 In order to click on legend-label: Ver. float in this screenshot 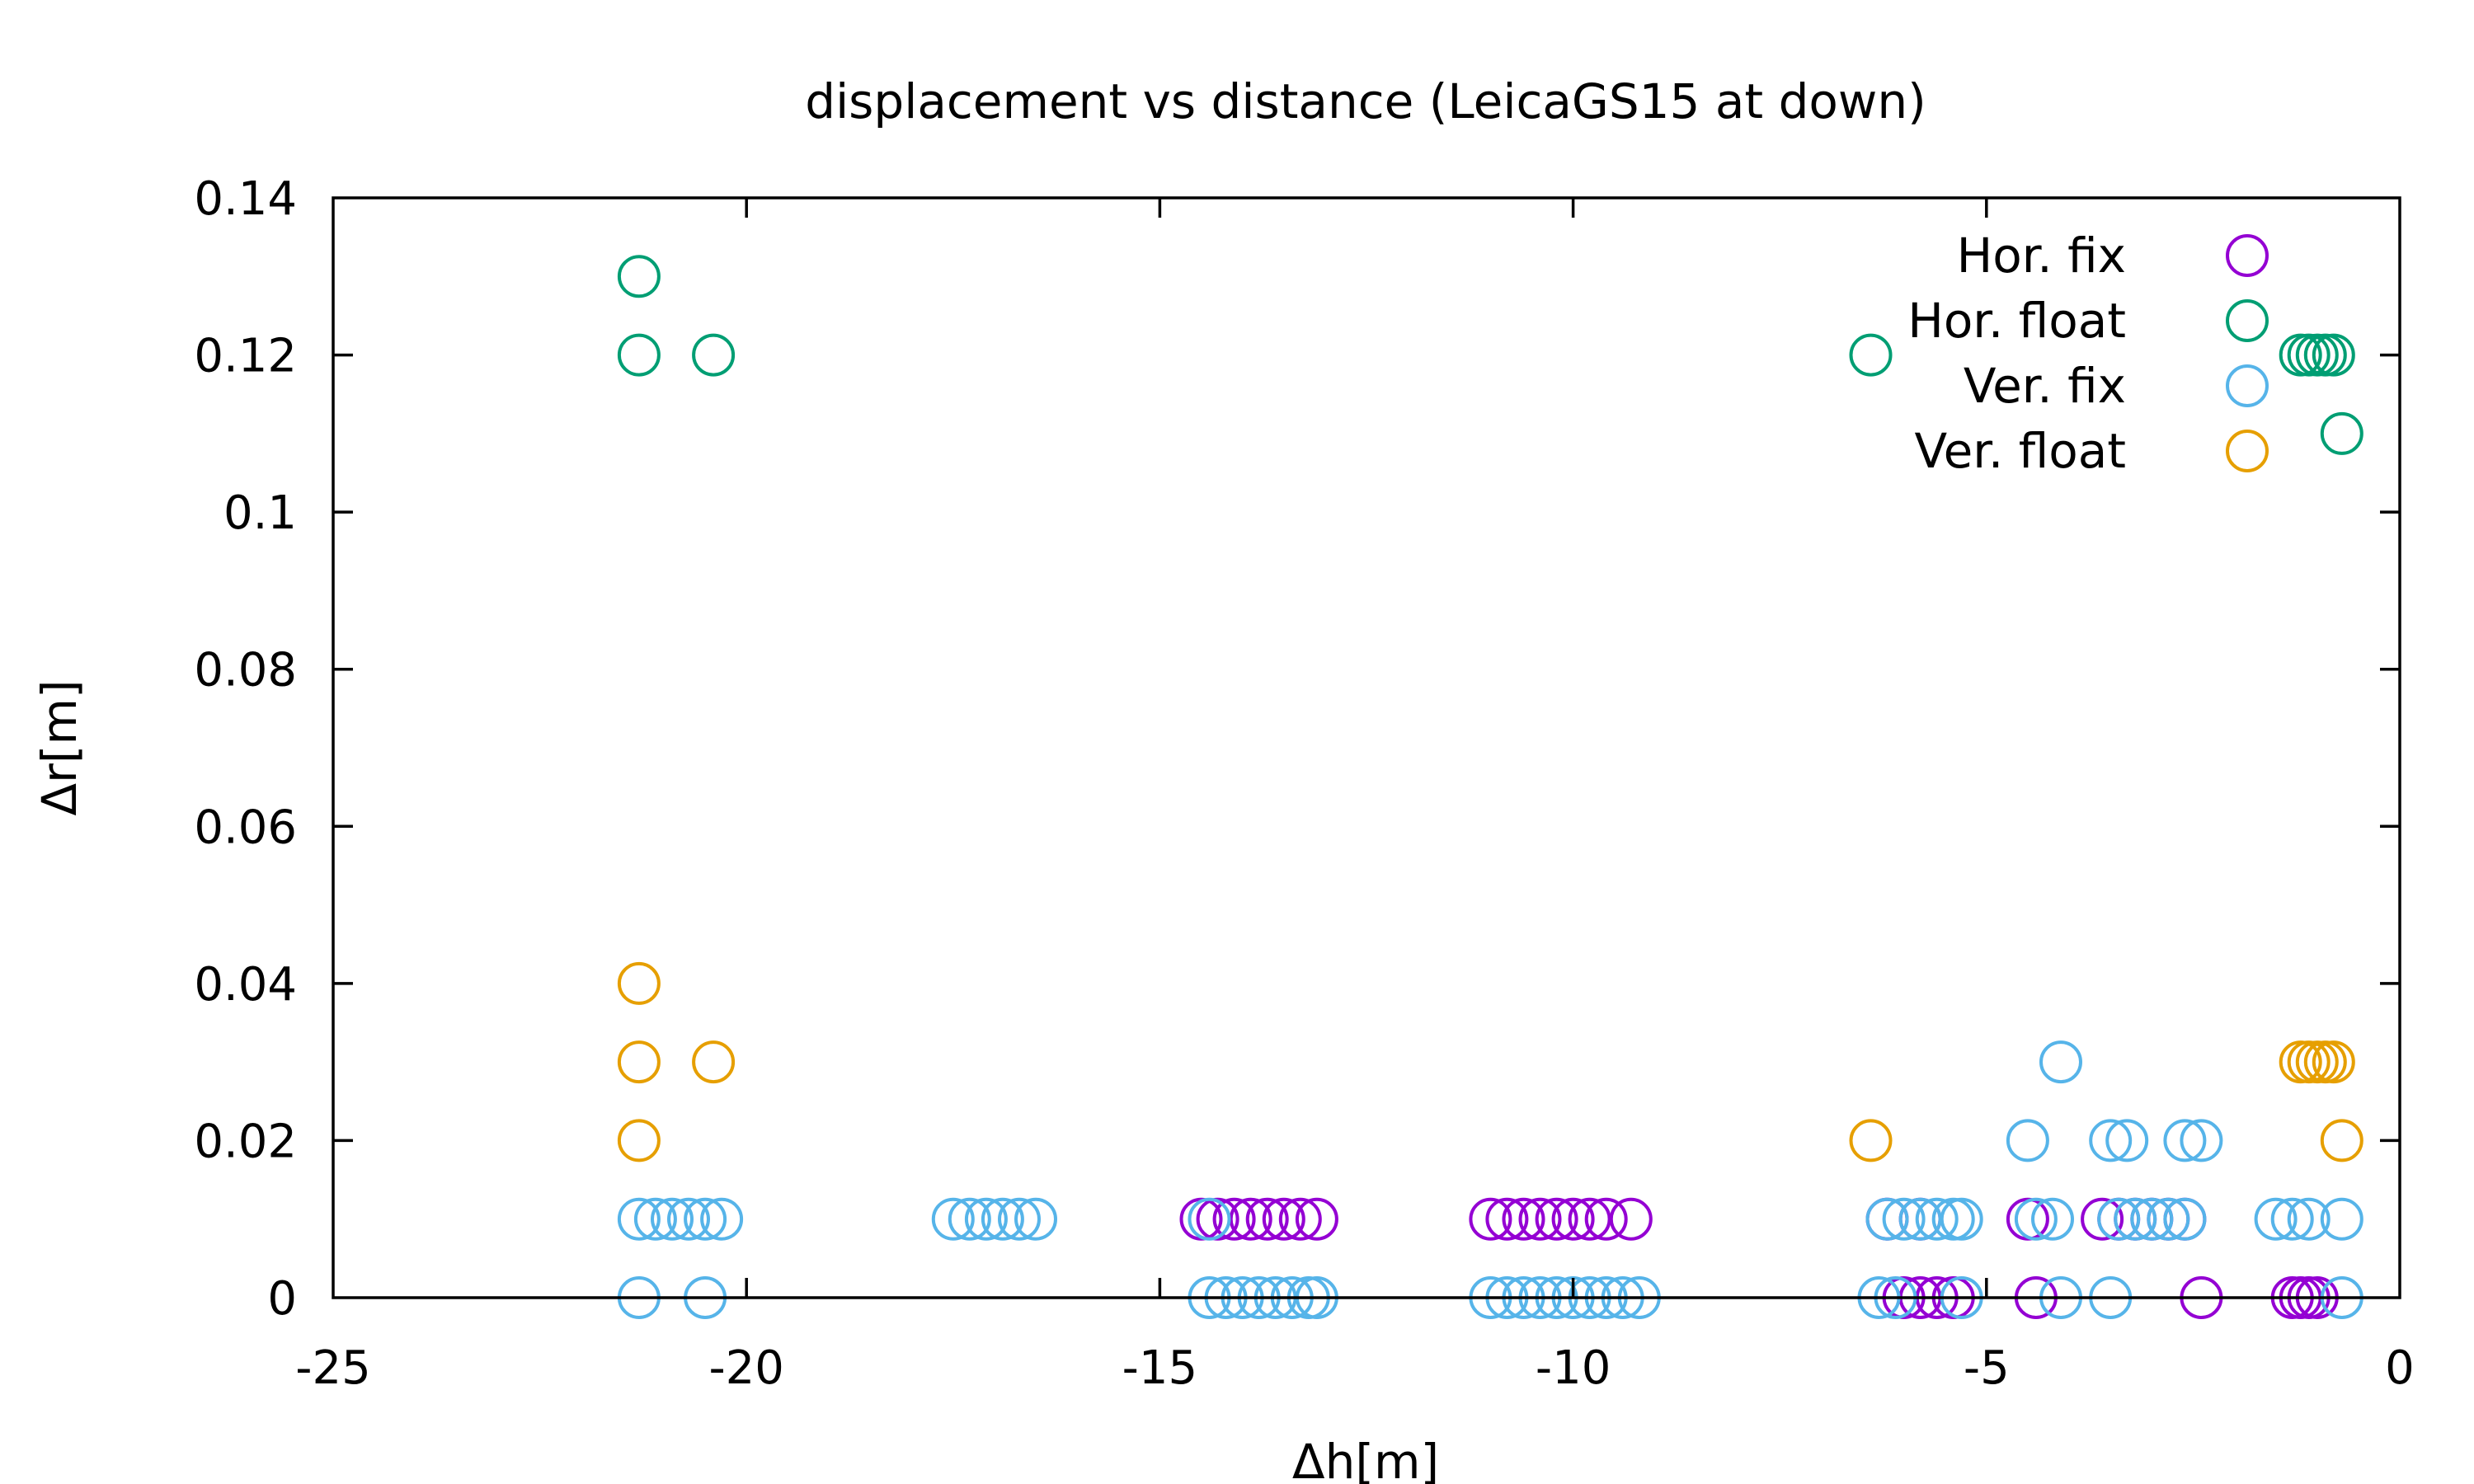, I will do `click(2020, 451)`.